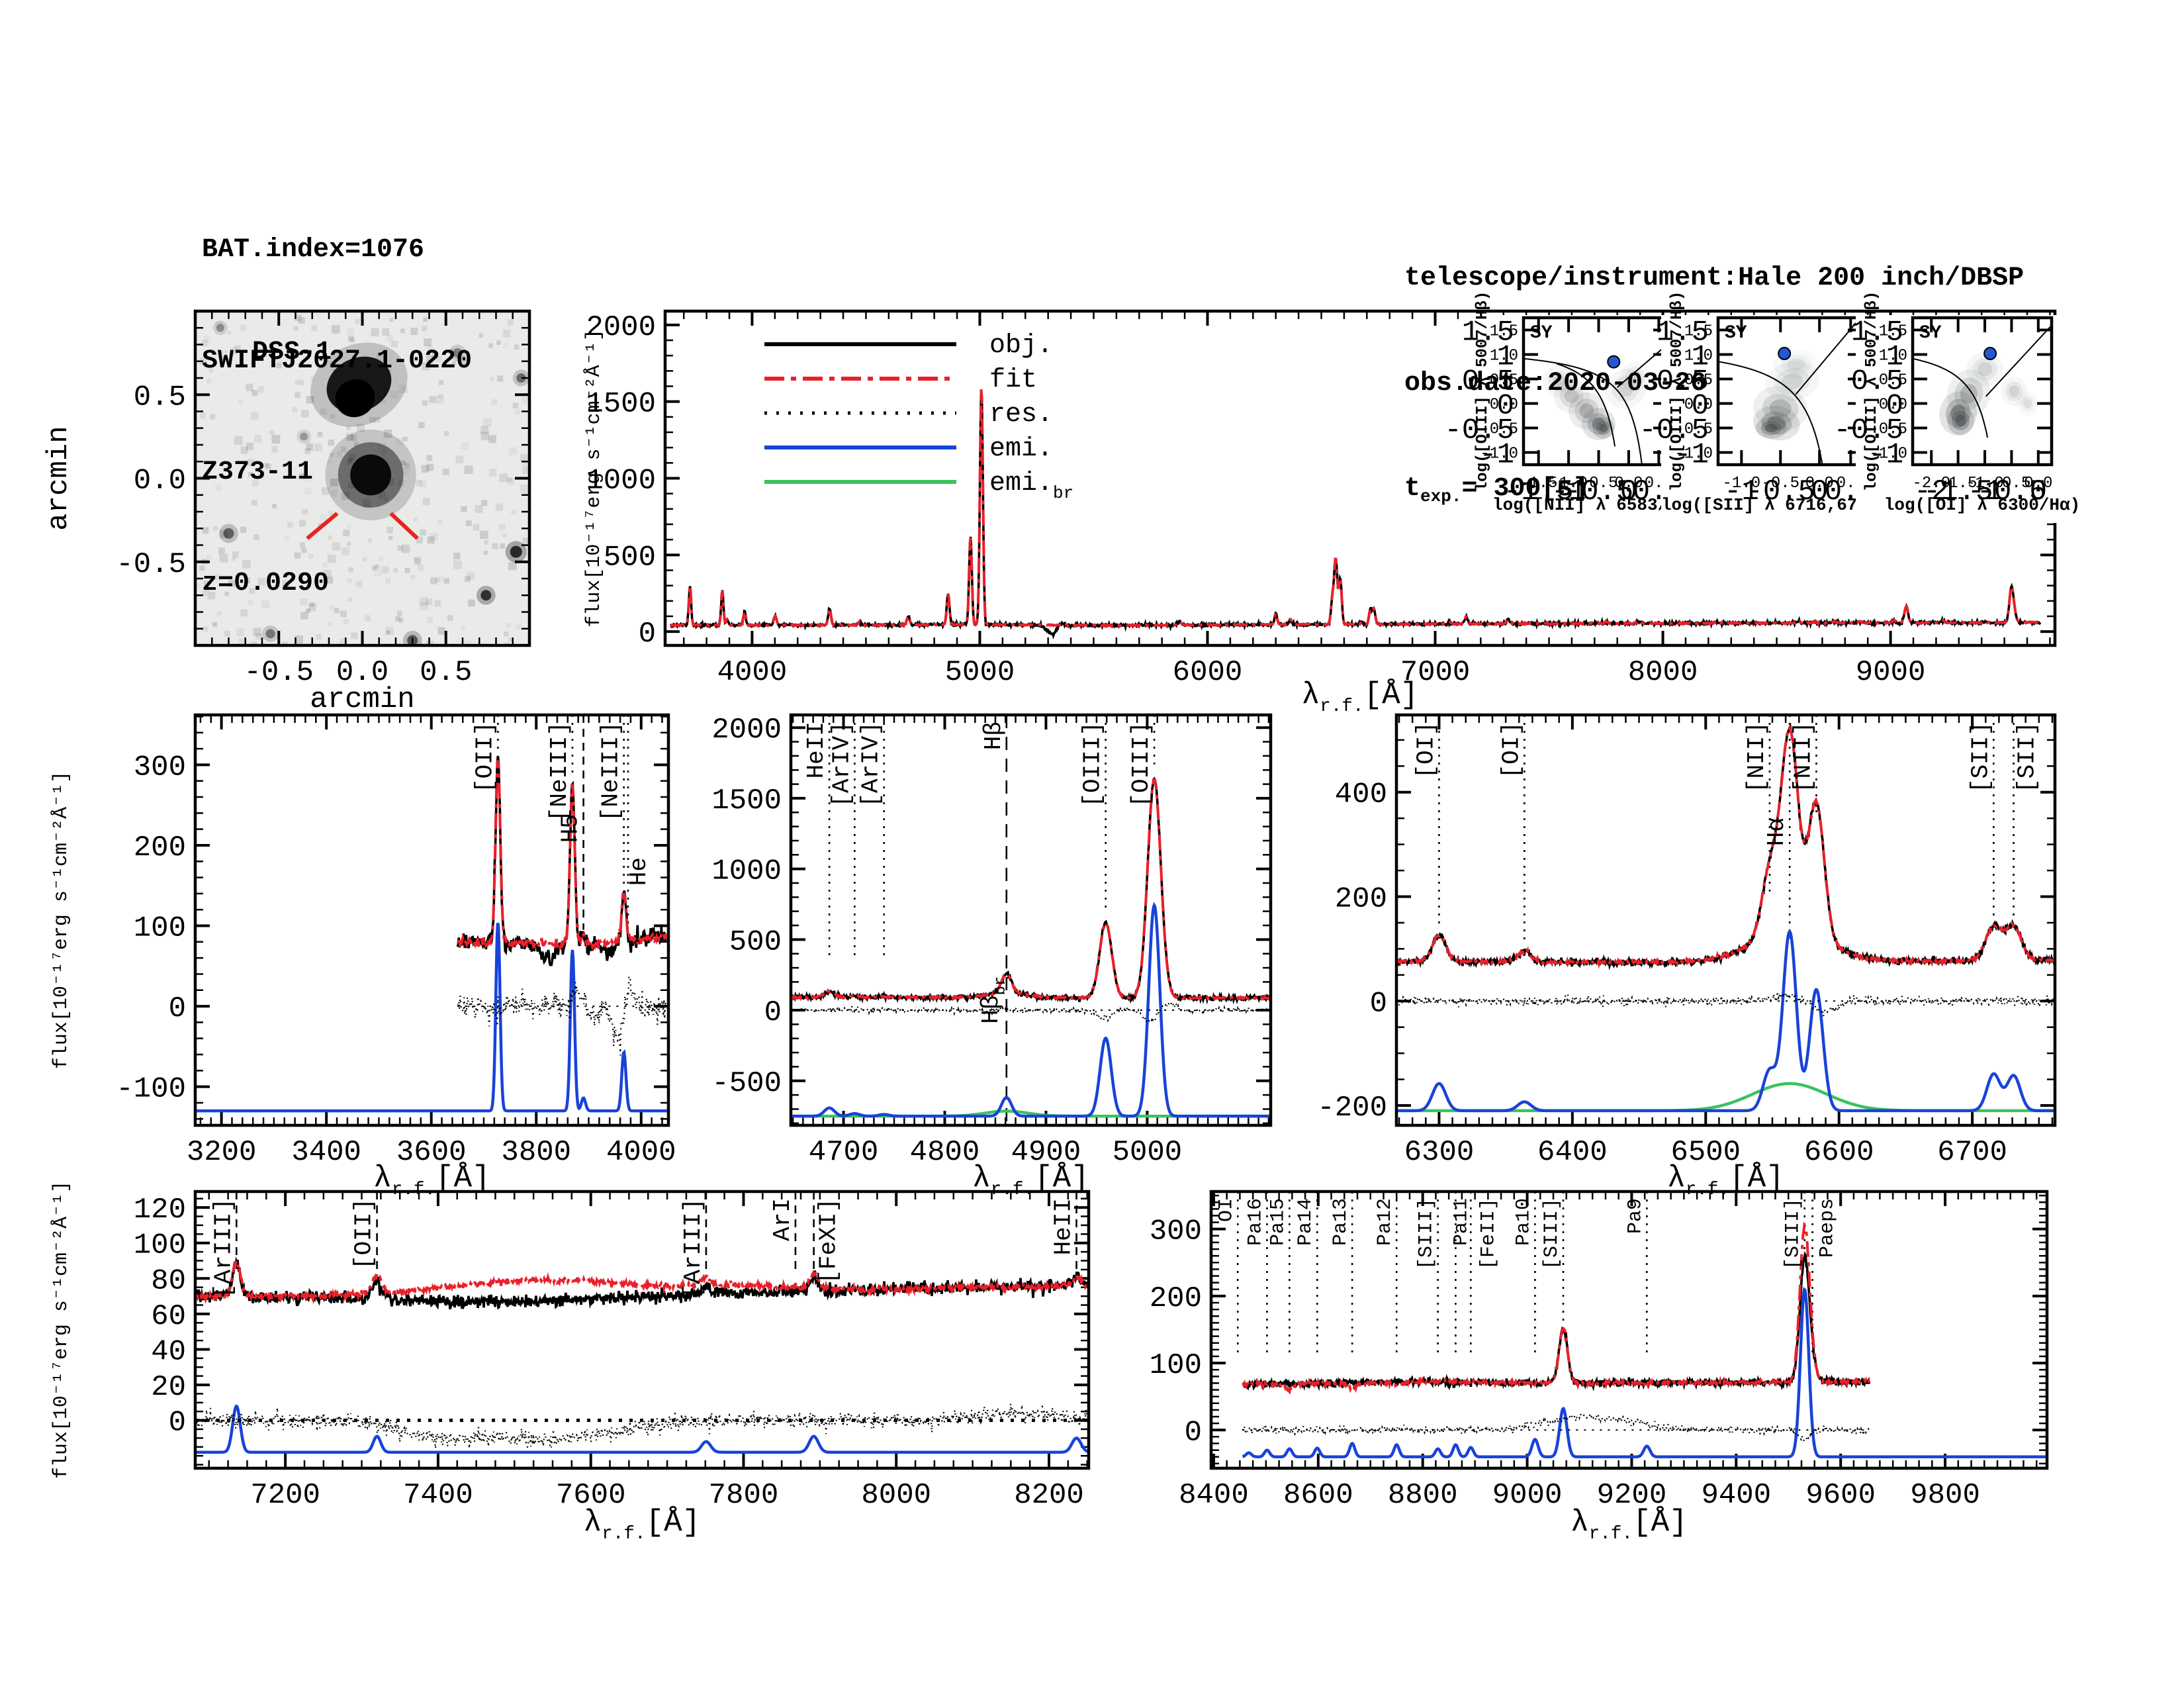  What do you see at coordinates (1504, 405) in the screenshot?
I see `inset-y-tick-label: 0.0` at bounding box center [1504, 405].